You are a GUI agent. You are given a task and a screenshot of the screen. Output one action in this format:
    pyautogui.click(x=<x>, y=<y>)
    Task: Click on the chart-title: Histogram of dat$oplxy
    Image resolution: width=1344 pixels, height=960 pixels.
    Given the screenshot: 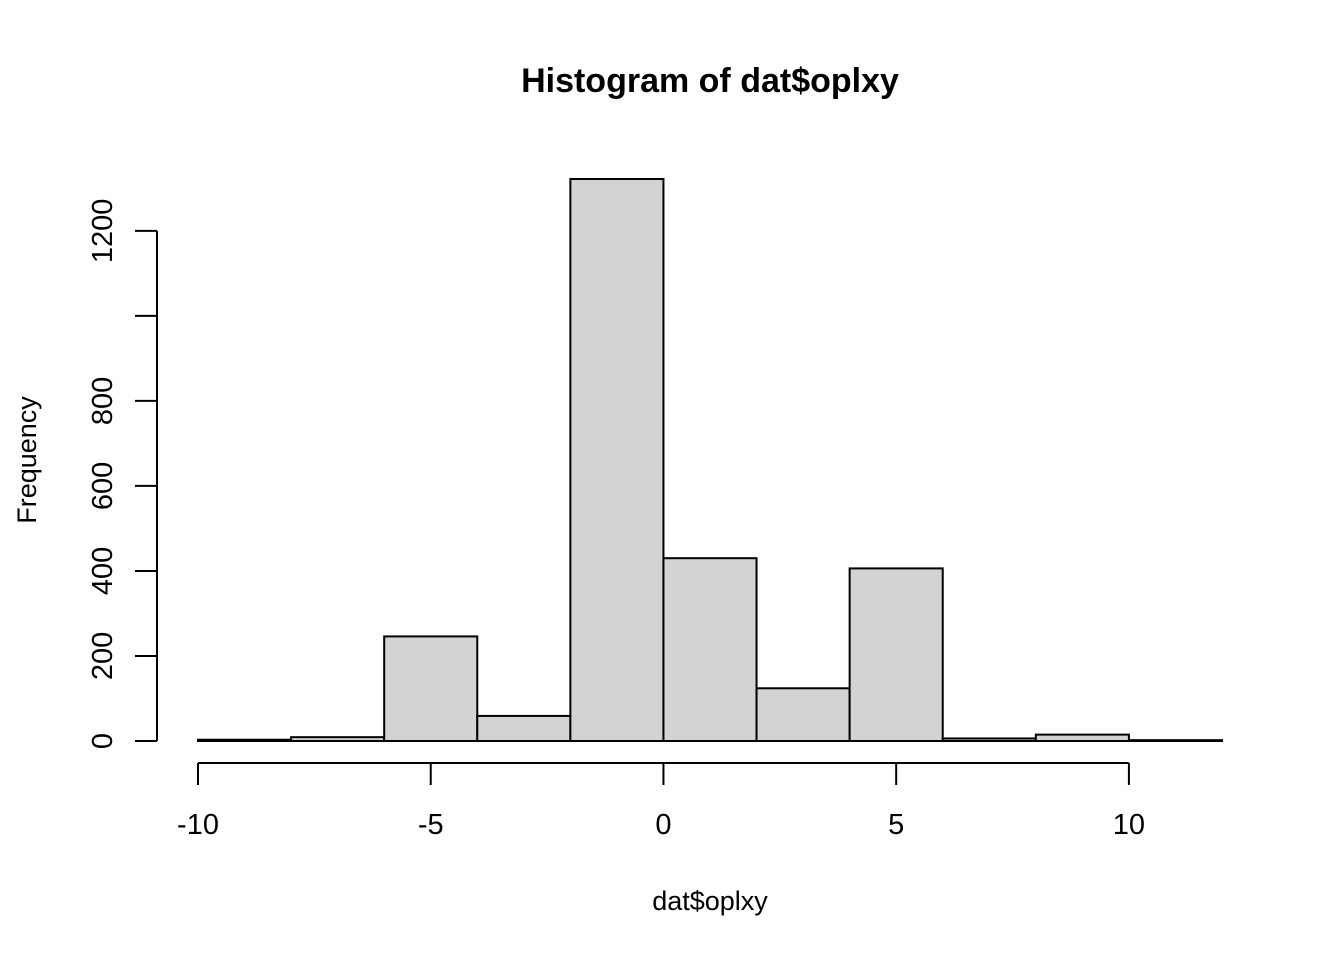 What is the action you would take?
    pyautogui.click(x=710, y=81)
    